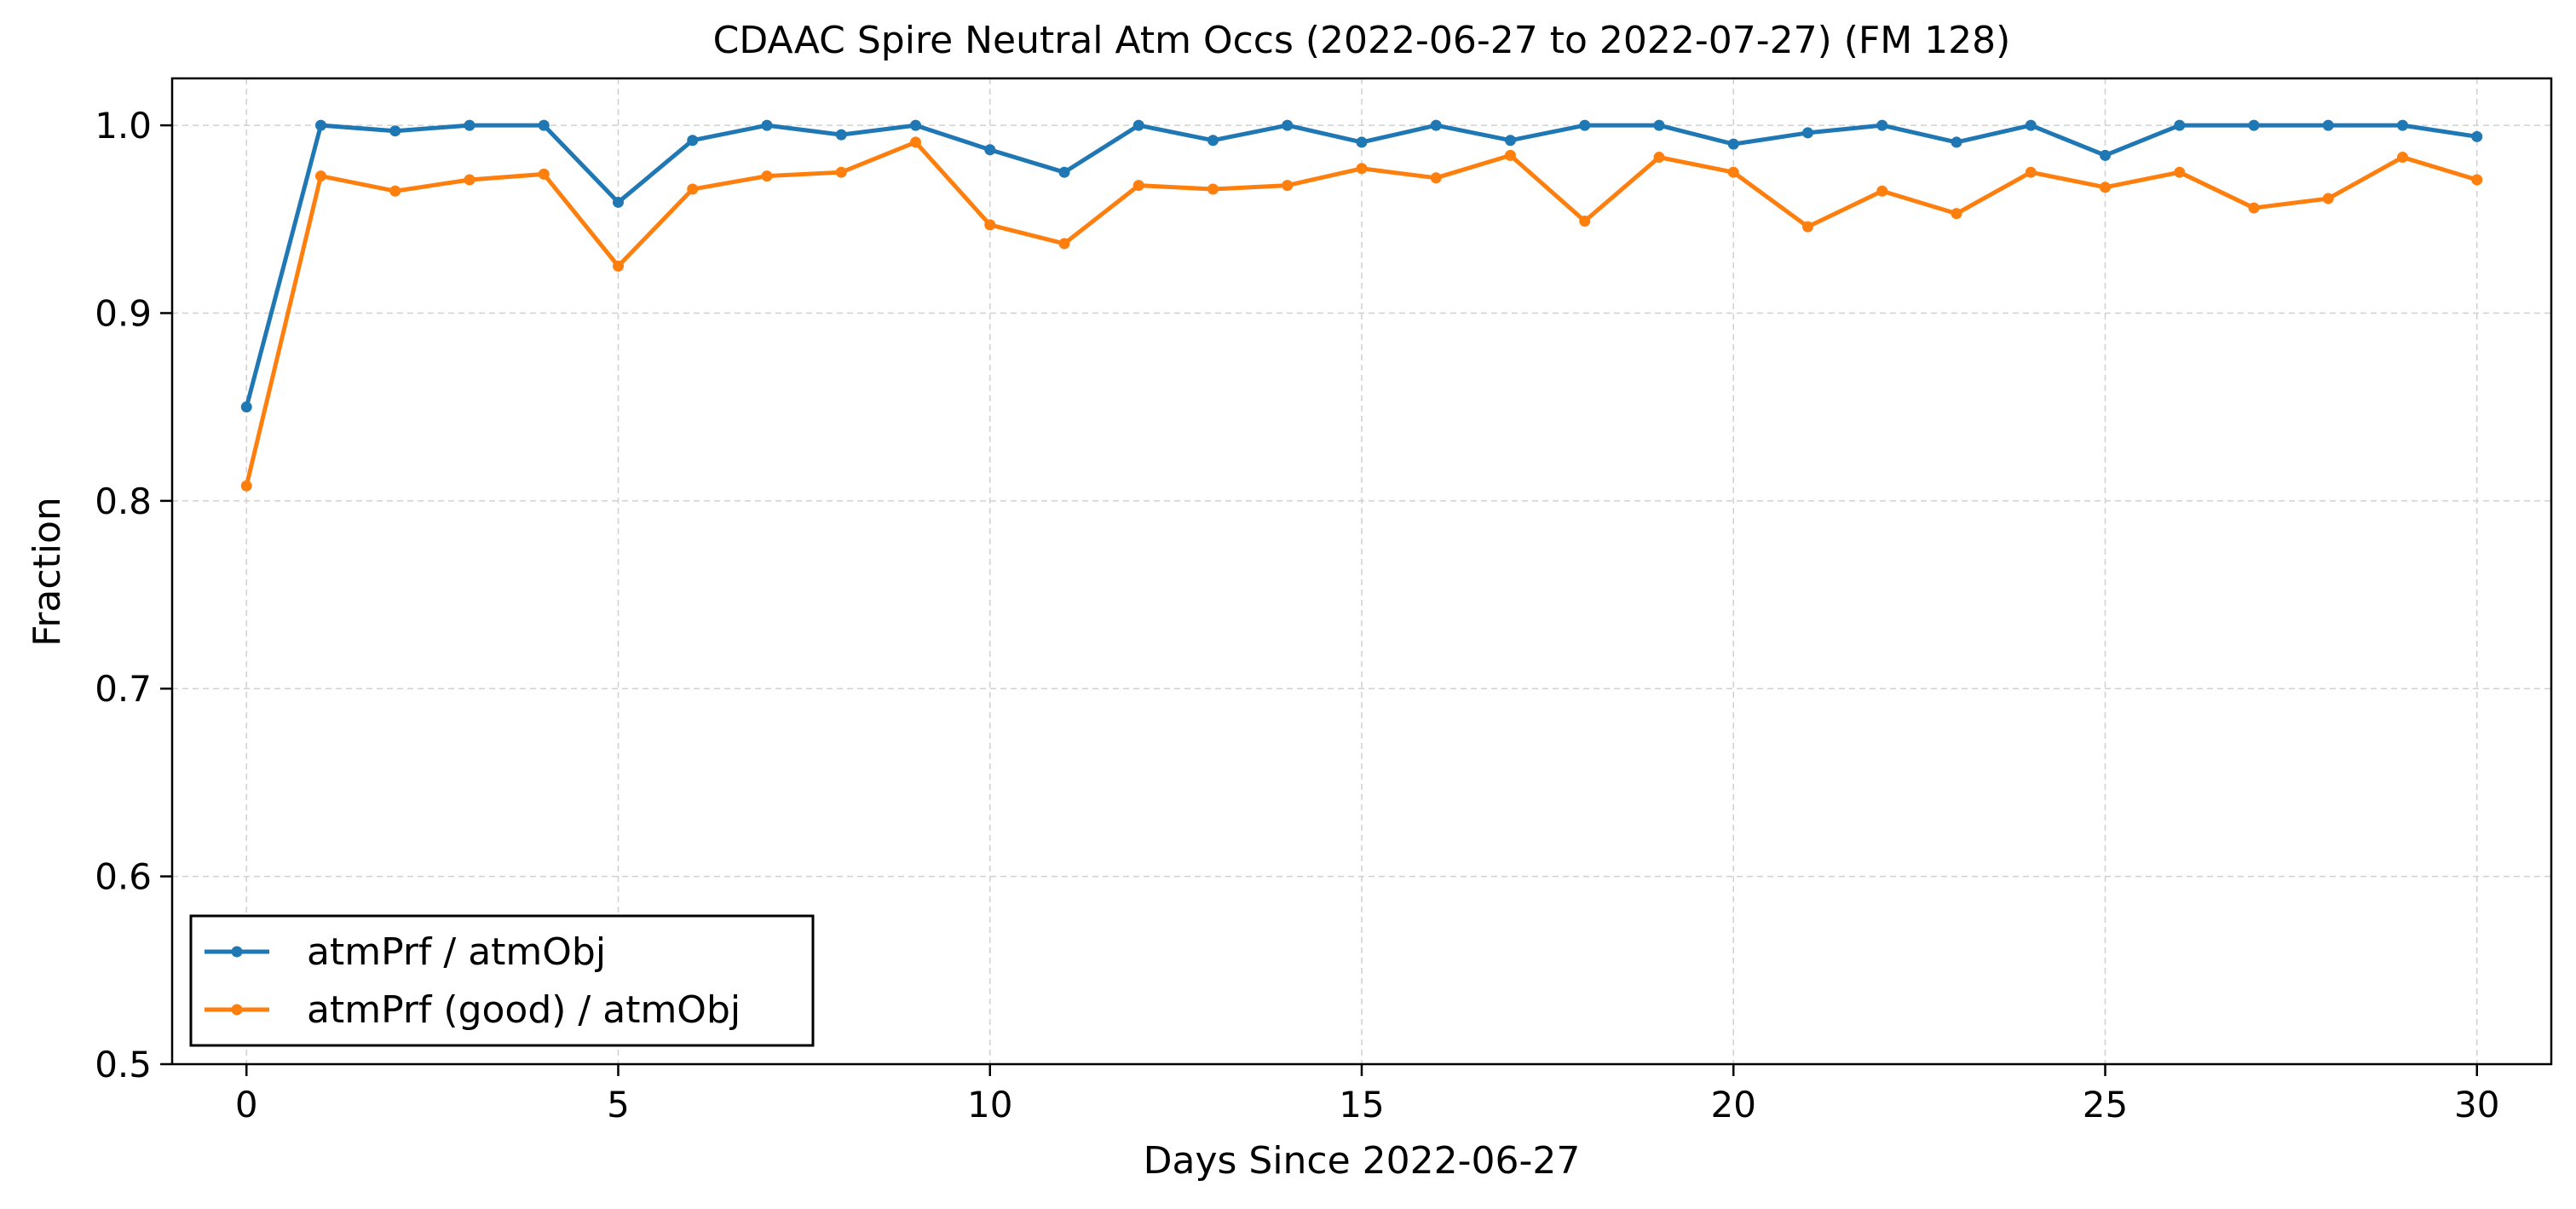 The height and width of the screenshot is (1209, 2576). I want to click on y-tick-label: 0.8, so click(123, 501).